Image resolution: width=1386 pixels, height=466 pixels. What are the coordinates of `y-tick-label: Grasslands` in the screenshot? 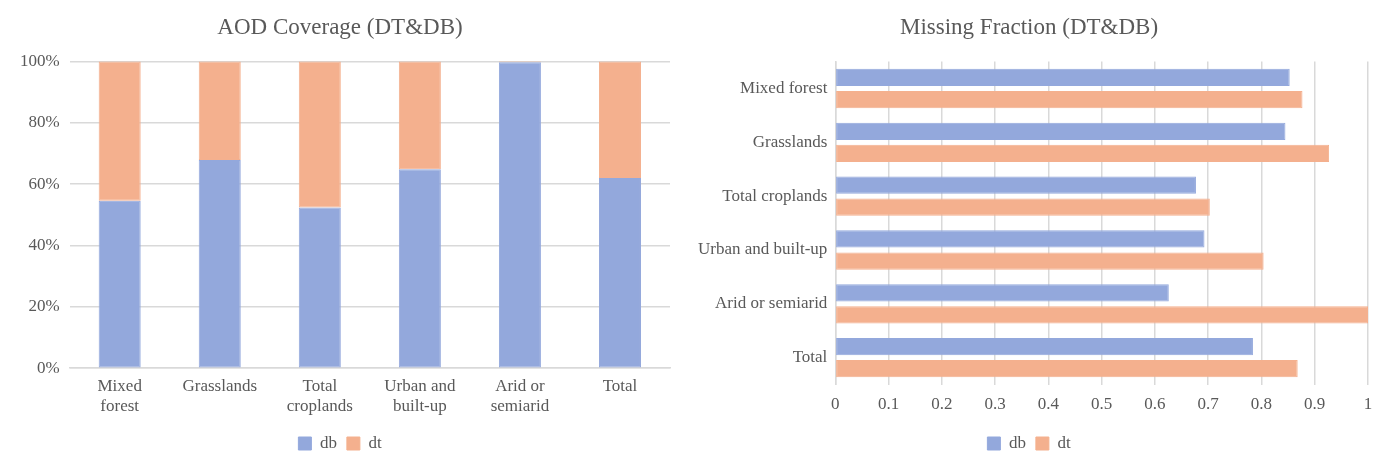 It's located at (790, 141).